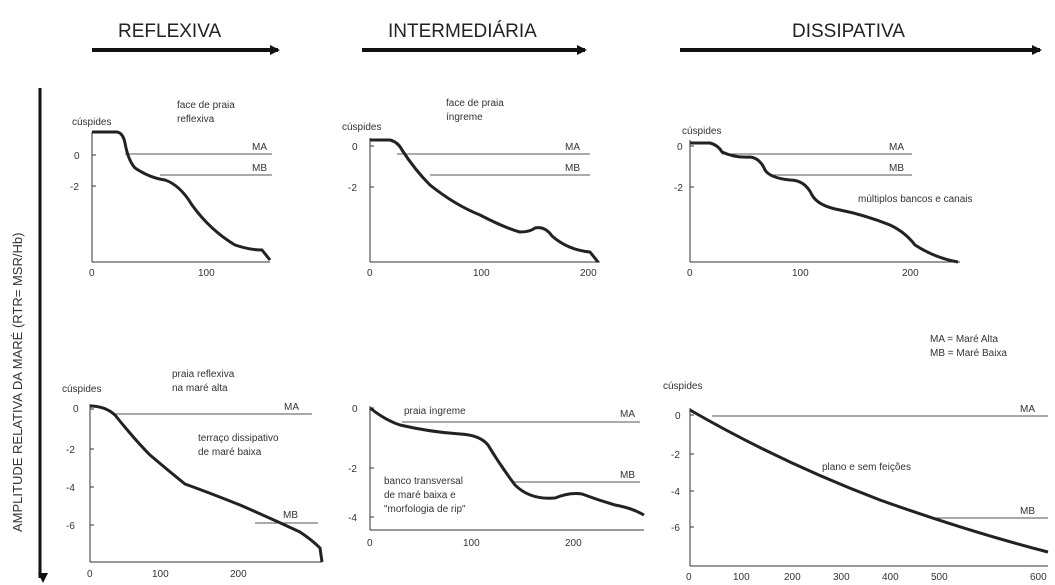 Image resolution: width=1055 pixels, height=585 pixels. What do you see at coordinates (866, 467) in the screenshot?
I see `panel-note: plano e sem feições` at bounding box center [866, 467].